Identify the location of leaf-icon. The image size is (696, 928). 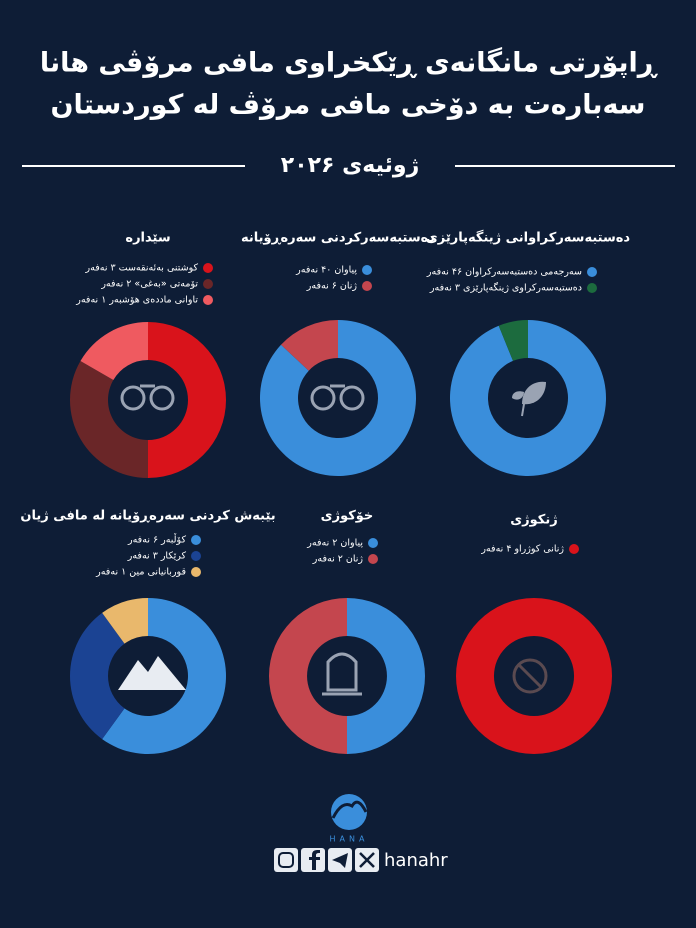
(529, 399).